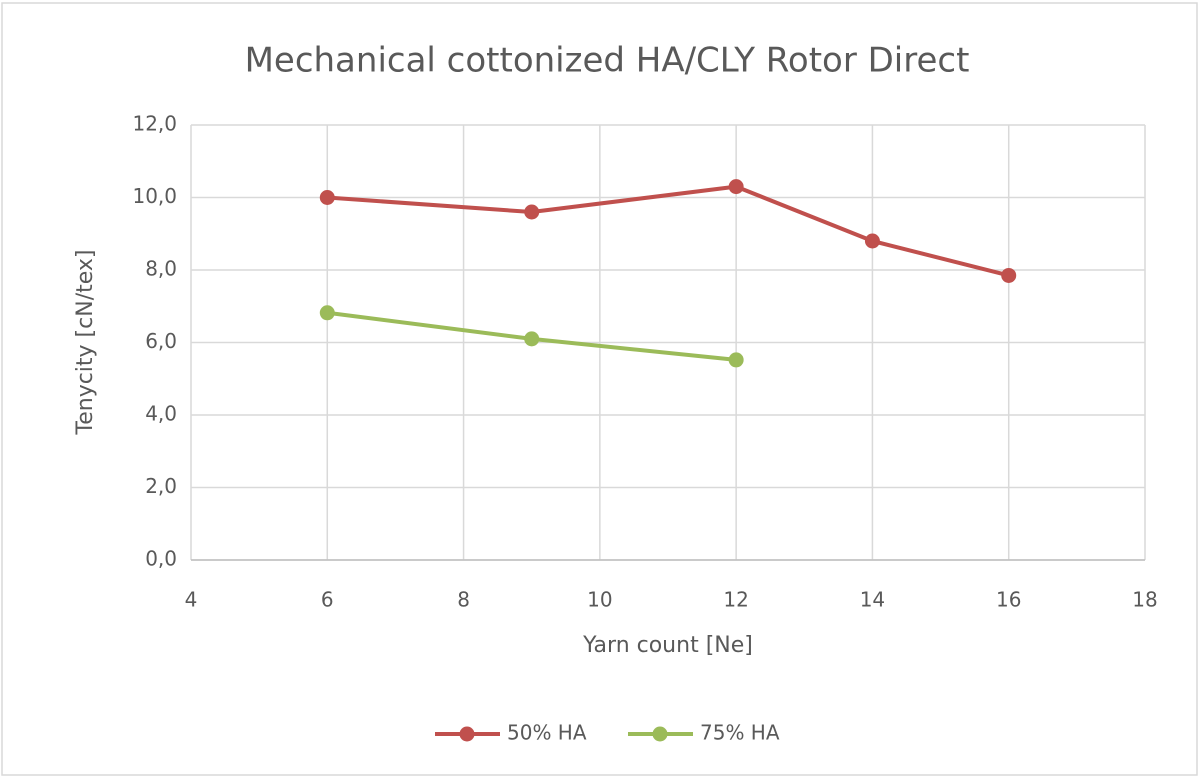  What do you see at coordinates (161, 269) in the screenshot?
I see `y-tick-label: 8,0` at bounding box center [161, 269].